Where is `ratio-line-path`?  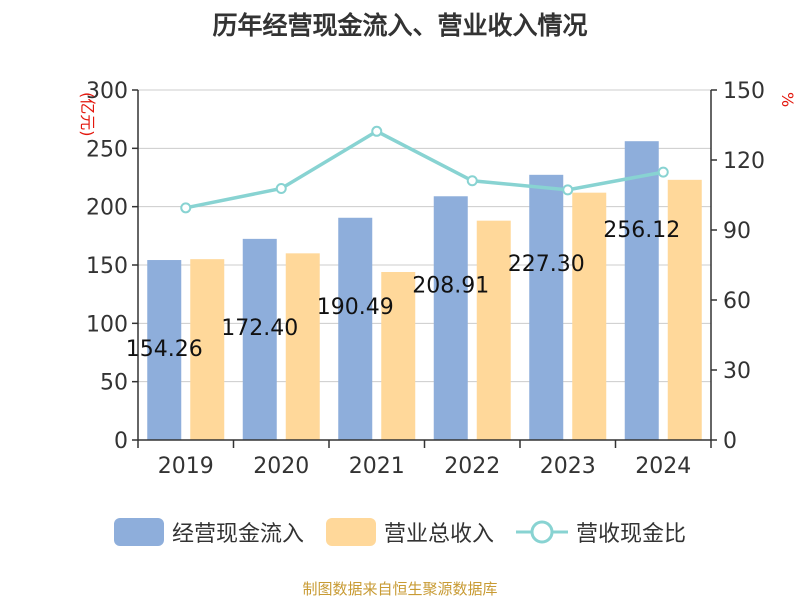 ratio-line-path is located at coordinates (424, 169).